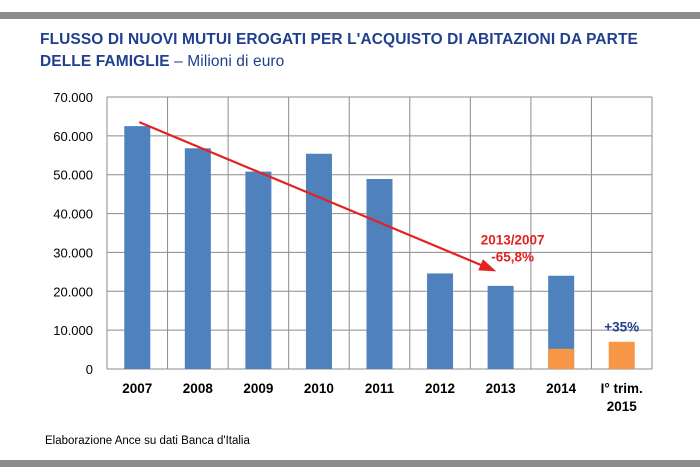 This screenshot has height=475, width=700. I want to click on bar-2012, so click(440, 321).